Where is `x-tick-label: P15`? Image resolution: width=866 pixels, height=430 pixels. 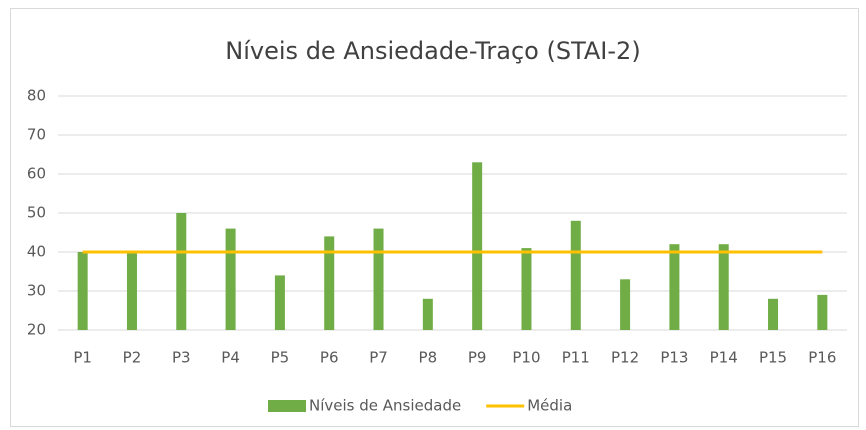
x-tick-label: P15 is located at coordinates (773, 358).